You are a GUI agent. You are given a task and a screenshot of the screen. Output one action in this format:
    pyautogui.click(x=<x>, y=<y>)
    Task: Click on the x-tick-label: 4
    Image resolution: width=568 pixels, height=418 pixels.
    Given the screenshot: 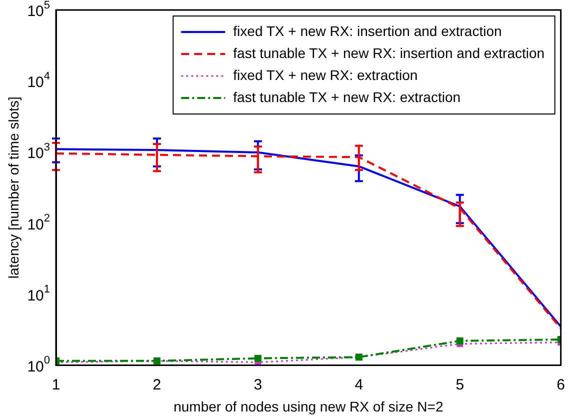 What is the action you would take?
    pyautogui.click(x=359, y=385)
    